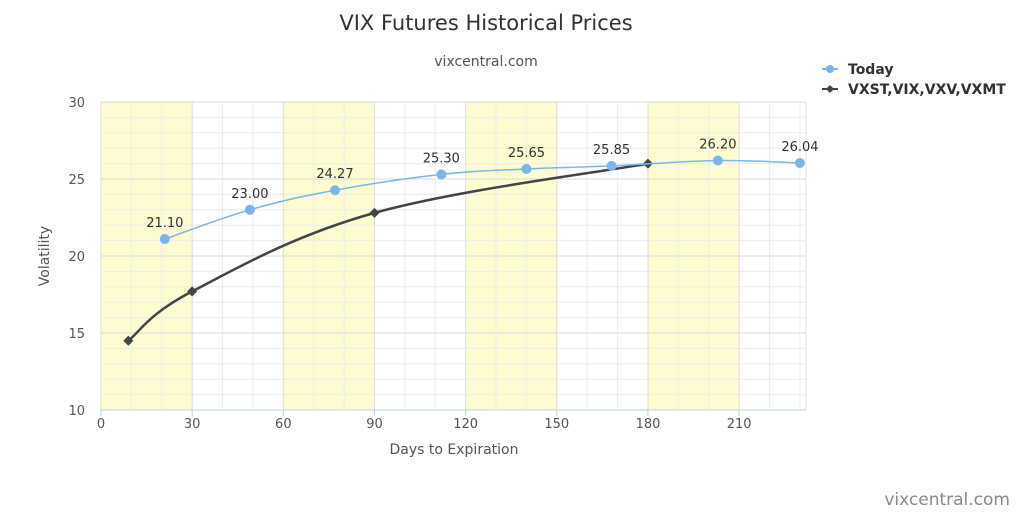 The image size is (1024, 512). What do you see at coordinates (717, 145) in the screenshot?
I see `data-label-today: 26.20` at bounding box center [717, 145].